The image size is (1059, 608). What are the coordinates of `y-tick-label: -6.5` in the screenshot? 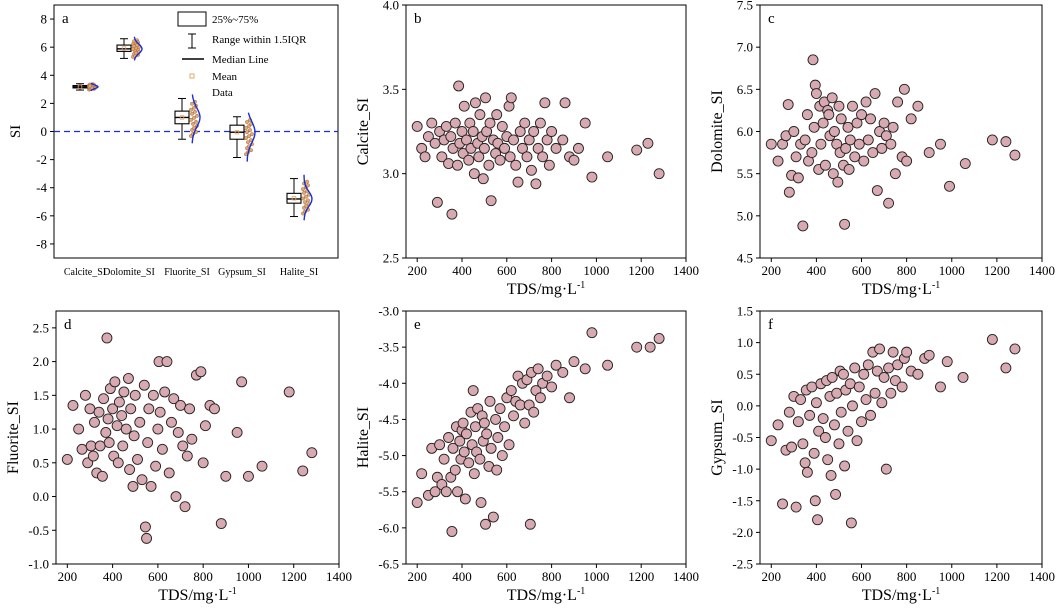 It's located at (388, 564).